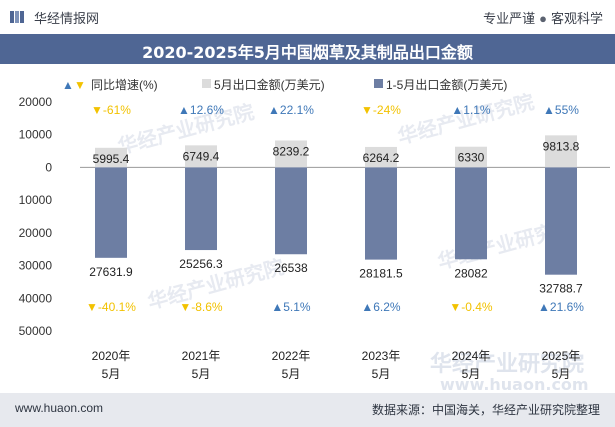 The height and width of the screenshot is (427, 615). Describe the element at coordinates (307, 410) in the screenshot. I see `footer: www.huaon.com 数据来源：中国海关，华经产业研究院整理` at that location.